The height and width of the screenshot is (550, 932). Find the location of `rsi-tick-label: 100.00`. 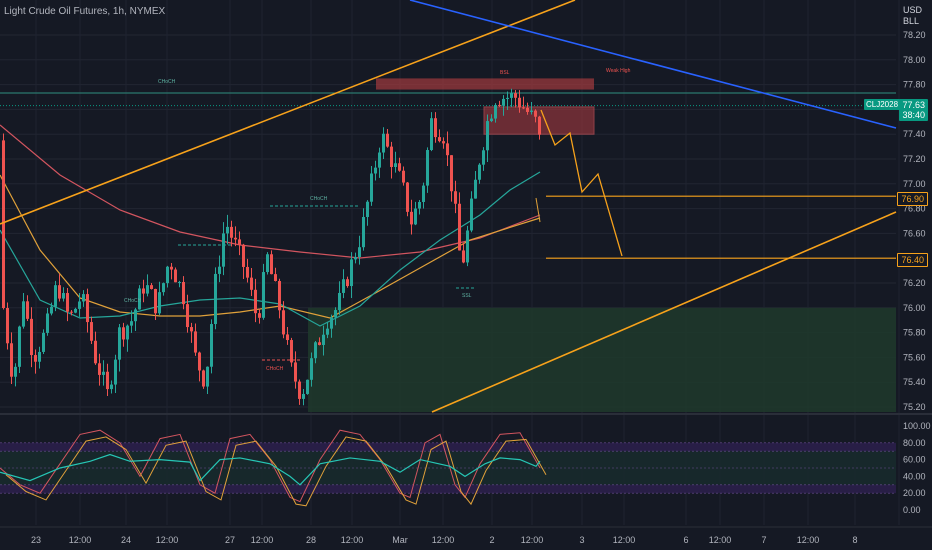

rsi-tick-label: 100.00 is located at coordinates (917, 426).